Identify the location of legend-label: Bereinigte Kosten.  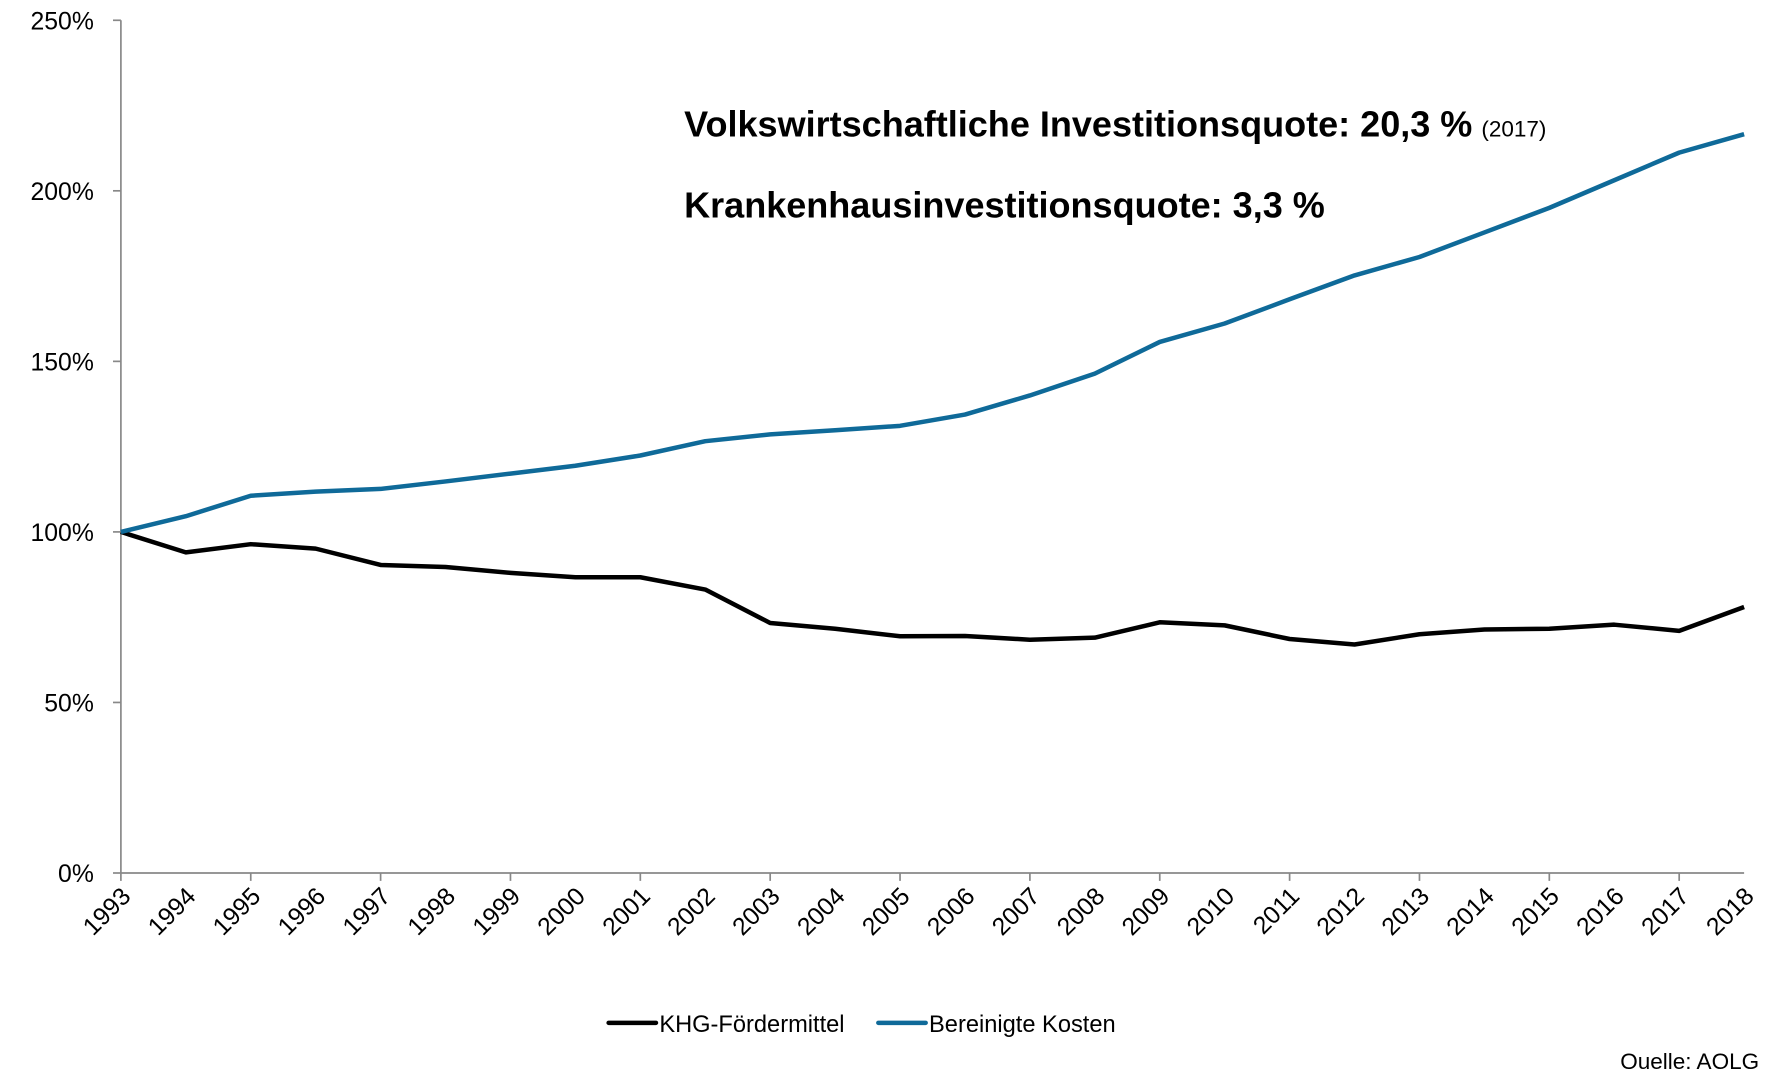
(1022, 1025).